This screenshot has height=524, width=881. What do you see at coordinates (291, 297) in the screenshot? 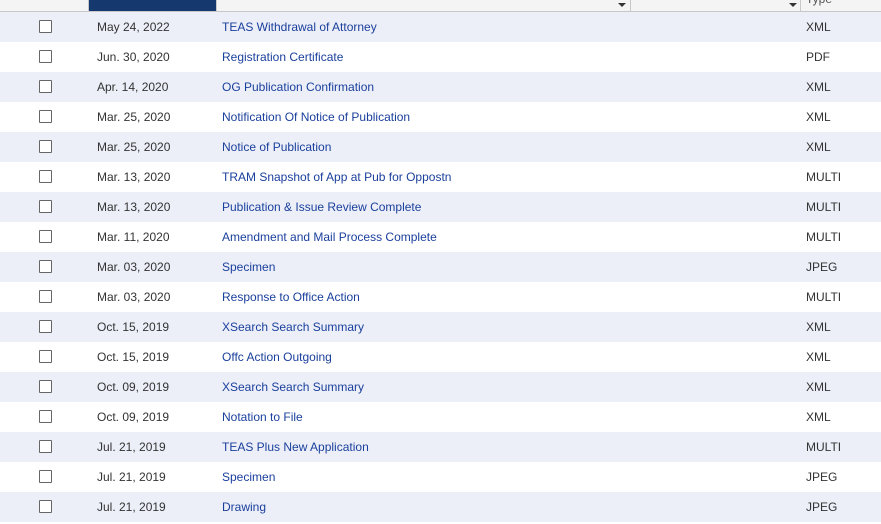
I see `document-link: Response to Office Action` at bounding box center [291, 297].